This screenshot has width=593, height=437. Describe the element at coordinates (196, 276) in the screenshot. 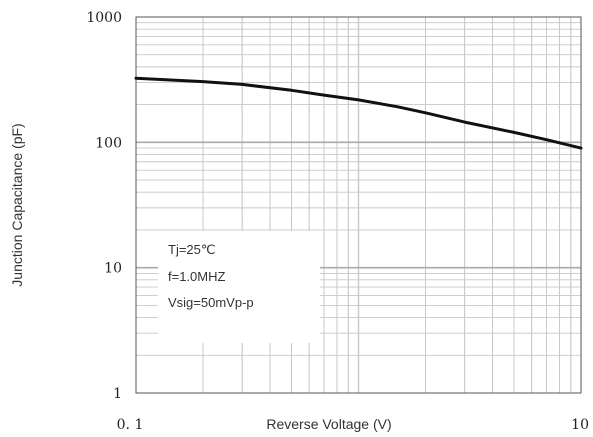

I see `note-frequency: f=1.0MHZ` at that location.